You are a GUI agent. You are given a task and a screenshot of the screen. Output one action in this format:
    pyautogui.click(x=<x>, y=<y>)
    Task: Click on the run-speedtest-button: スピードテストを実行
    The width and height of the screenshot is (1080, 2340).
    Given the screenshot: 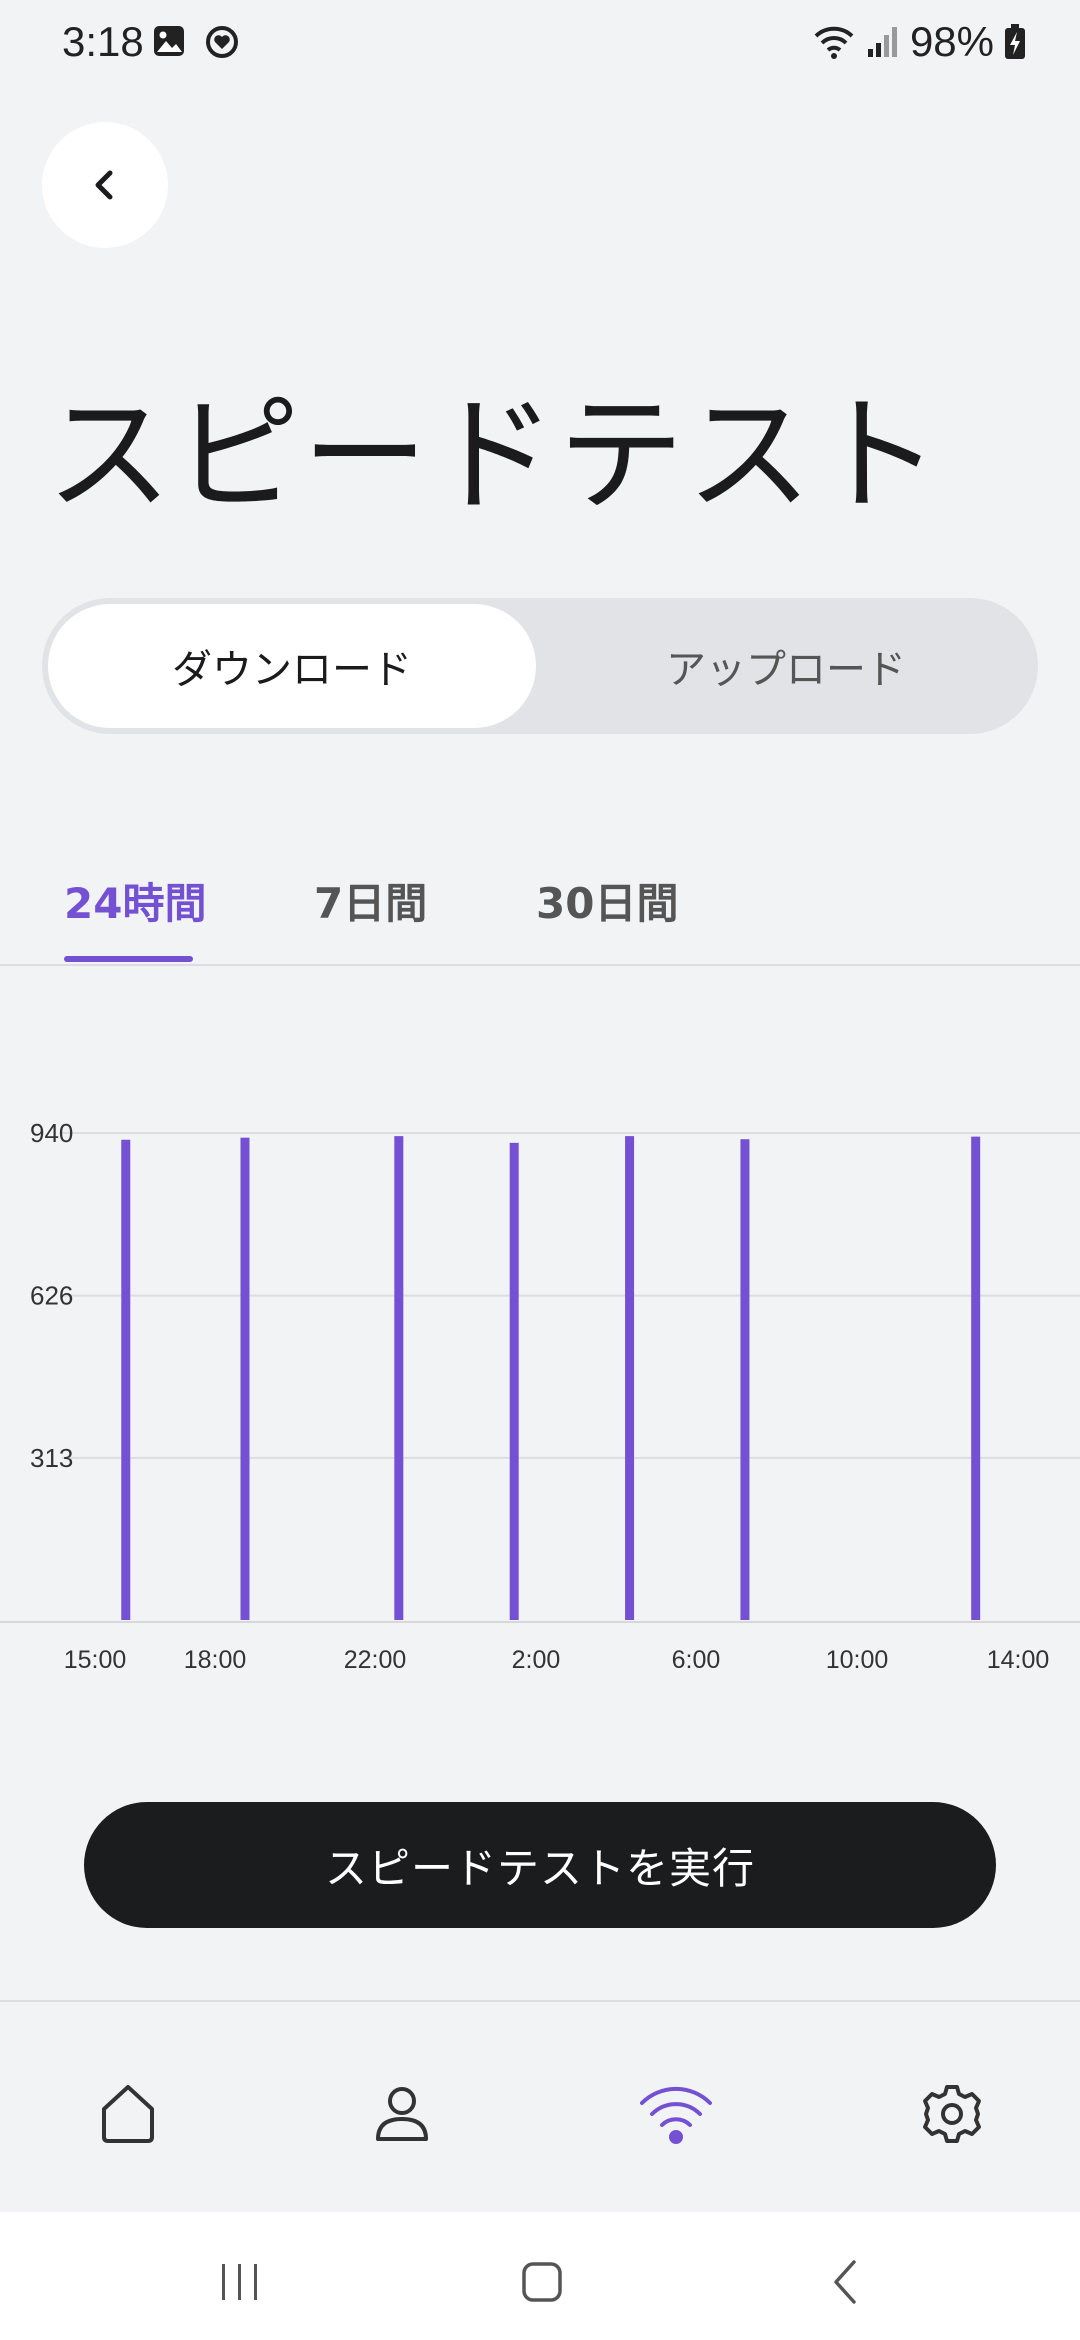 What is the action you would take?
    pyautogui.click(x=540, y=1865)
    